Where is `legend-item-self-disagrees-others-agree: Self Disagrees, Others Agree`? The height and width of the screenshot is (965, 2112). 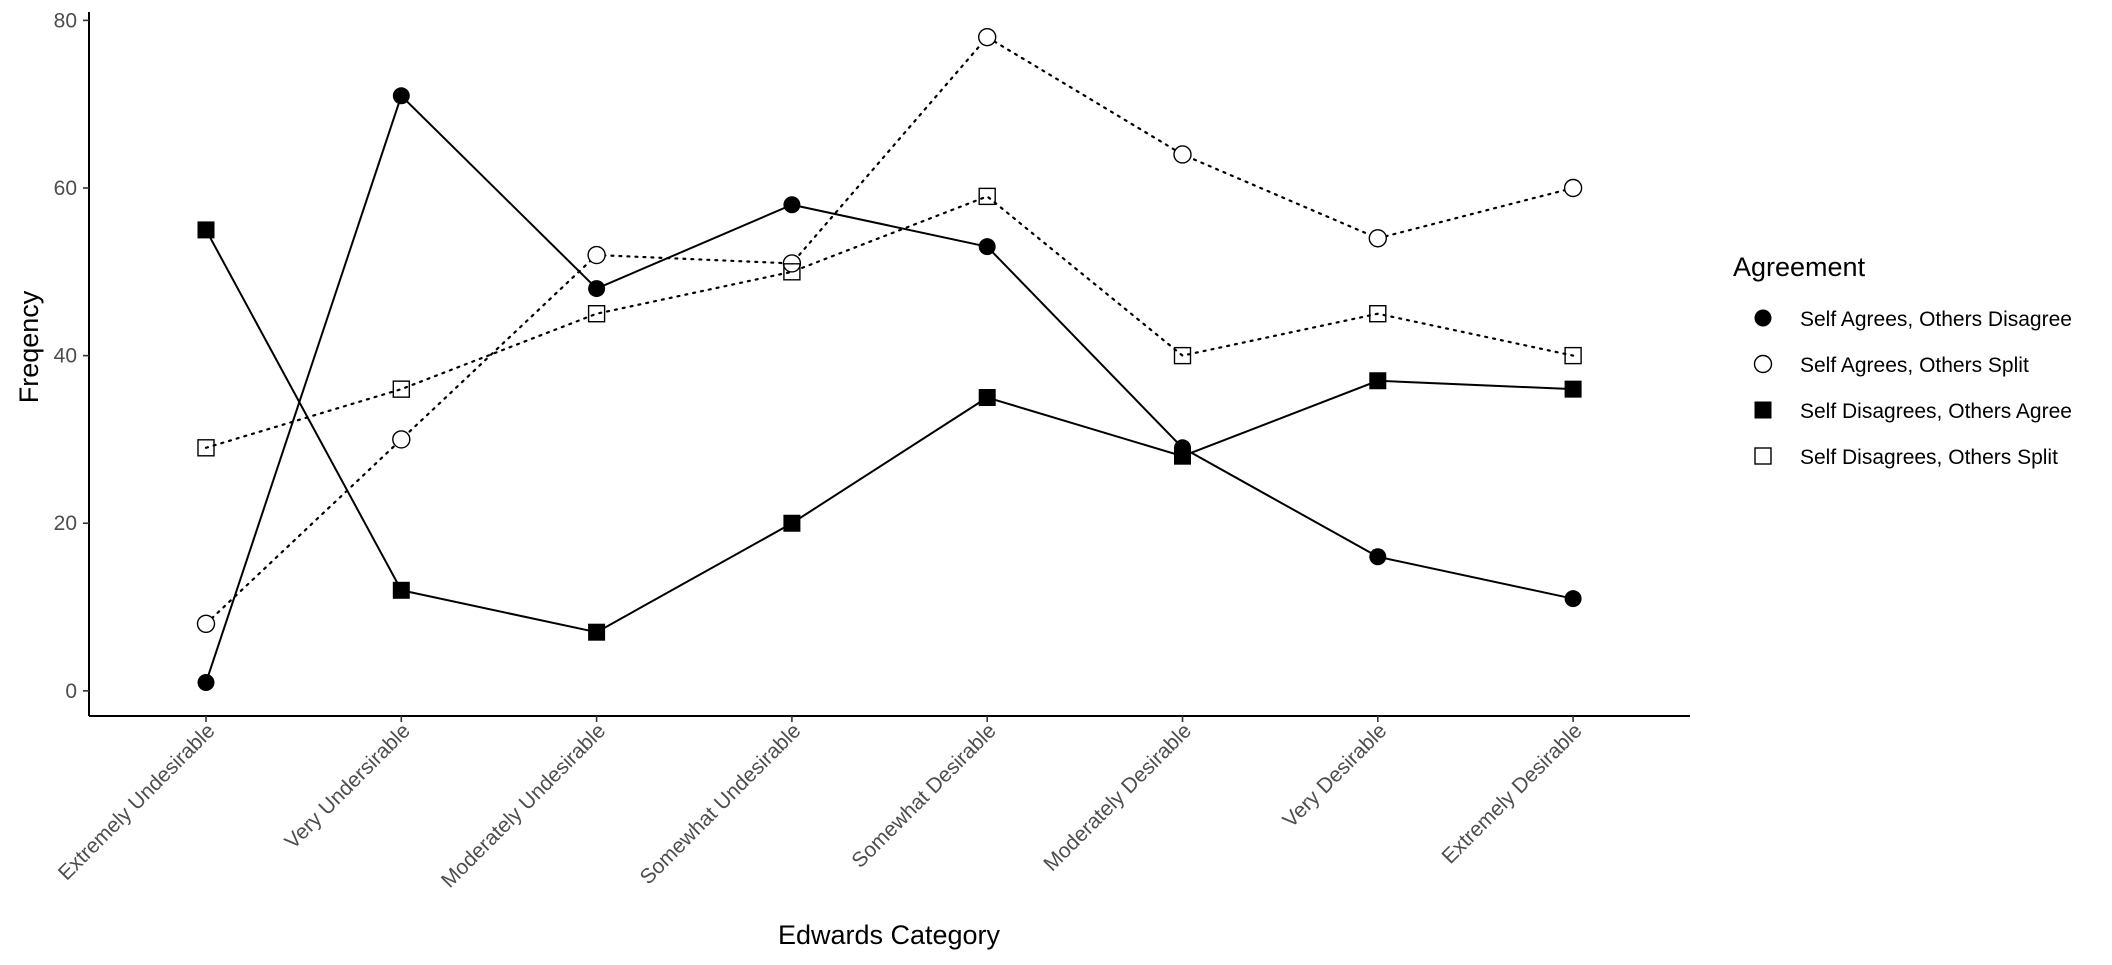 legend-item-self-disagrees-others-agree: Self Disagrees, Others Agree is located at coordinates (1913, 411).